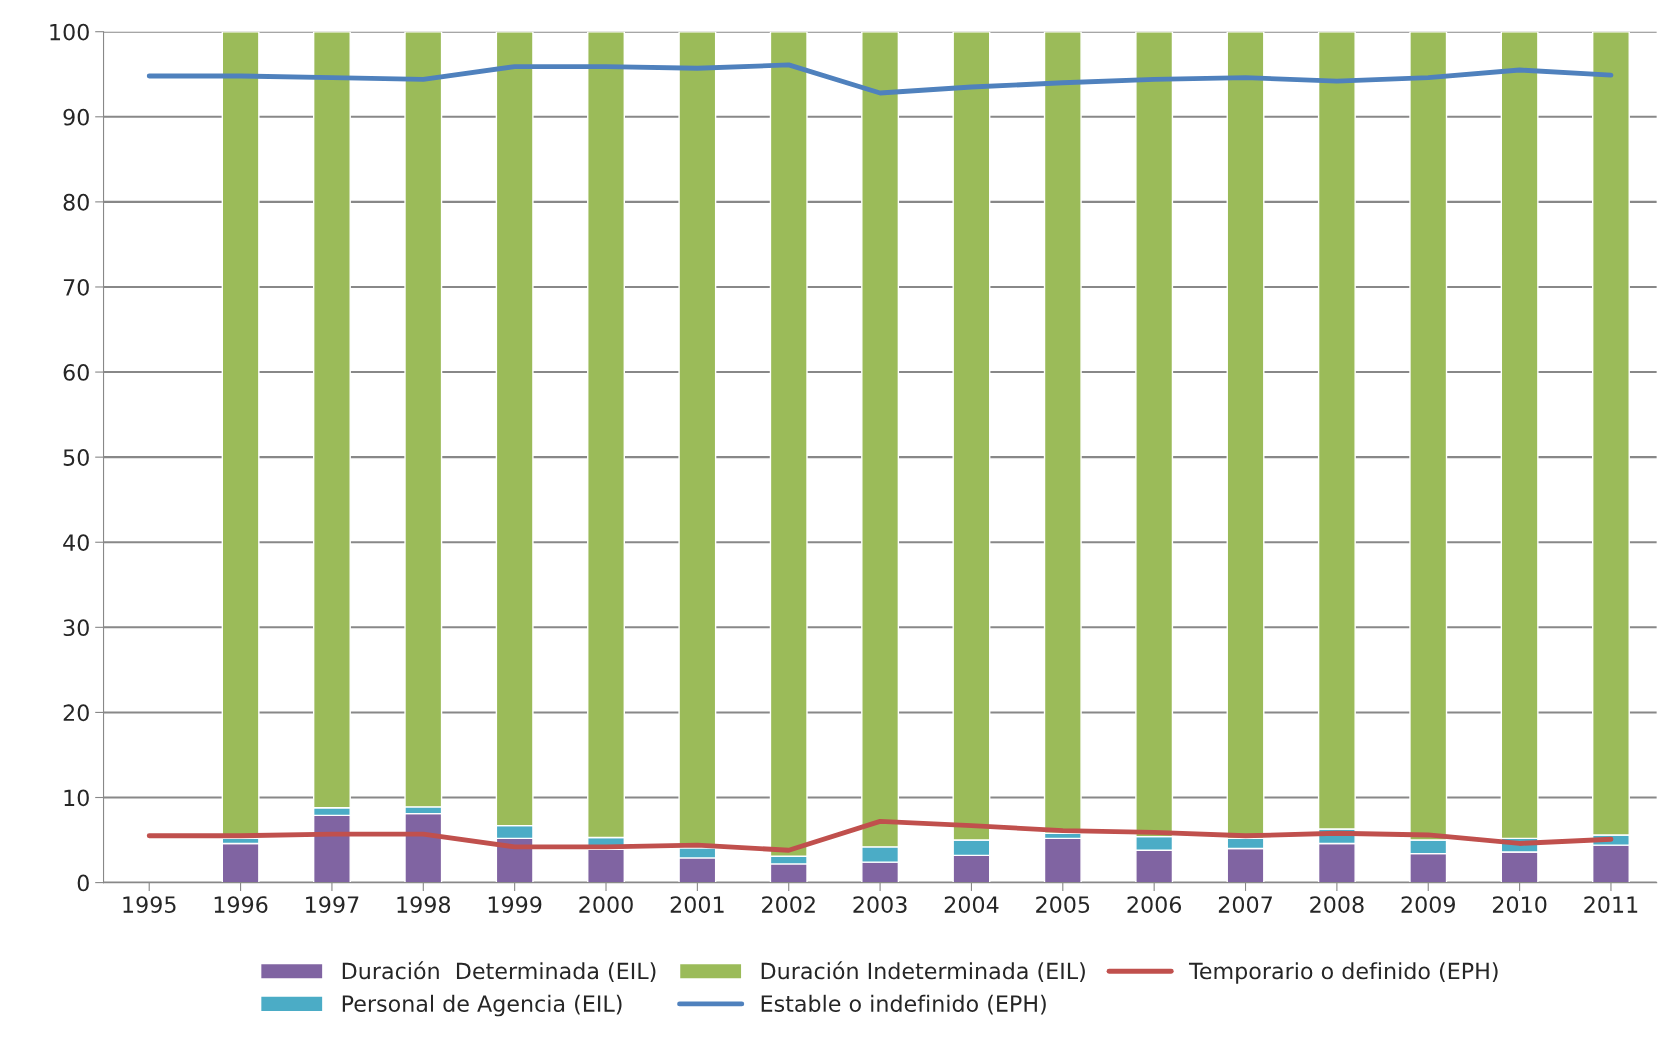 This screenshot has width=1670, height=1057. I want to click on x-tick-label: 1995, so click(149, 904).